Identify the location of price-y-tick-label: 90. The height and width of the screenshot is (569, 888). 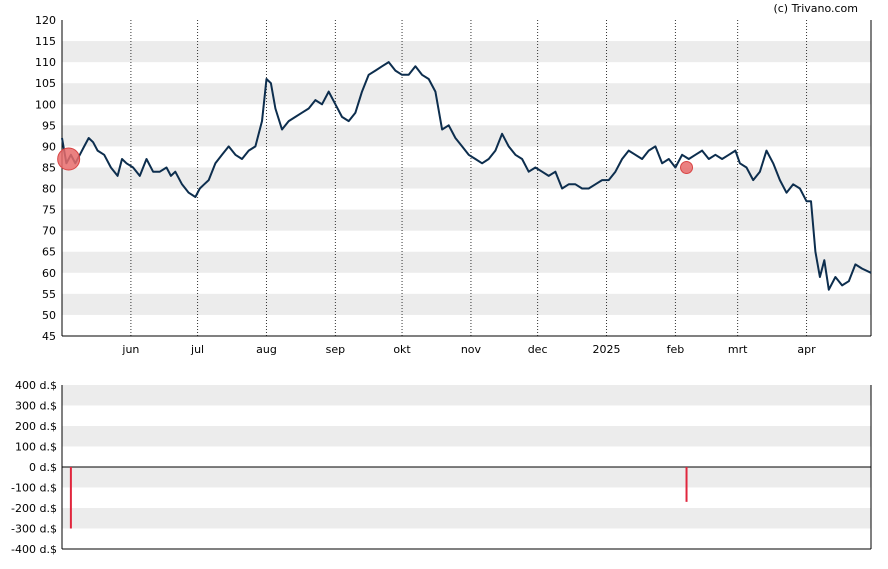
(49, 146).